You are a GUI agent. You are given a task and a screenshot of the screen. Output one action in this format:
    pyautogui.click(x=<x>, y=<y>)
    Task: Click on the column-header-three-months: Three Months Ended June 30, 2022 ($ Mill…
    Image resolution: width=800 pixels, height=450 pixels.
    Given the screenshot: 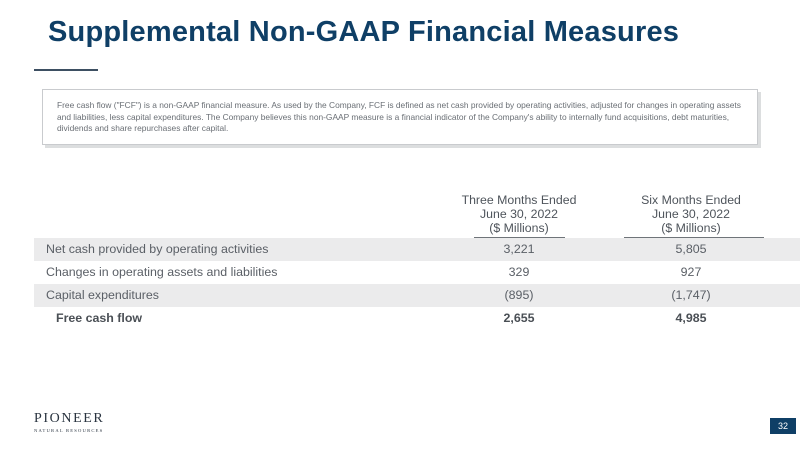 What is the action you would take?
    pyautogui.click(x=519, y=214)
    